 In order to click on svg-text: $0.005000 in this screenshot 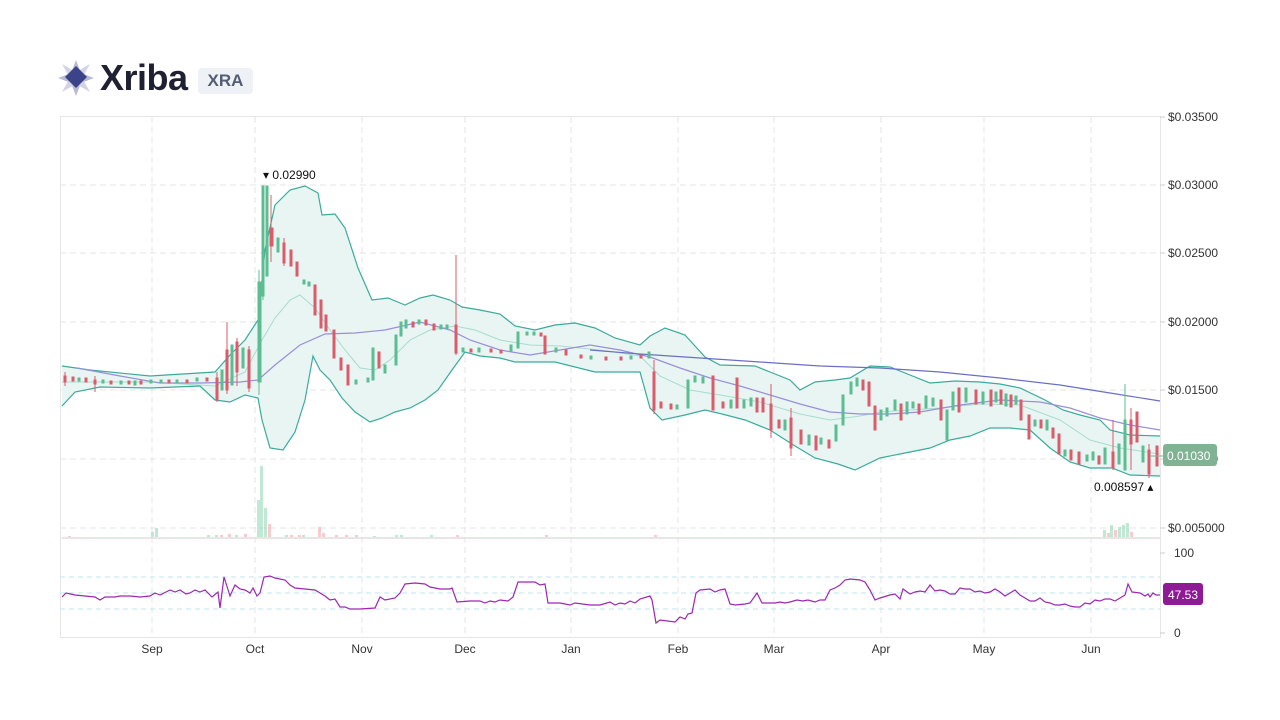, I will do `click(1196, 528)`.